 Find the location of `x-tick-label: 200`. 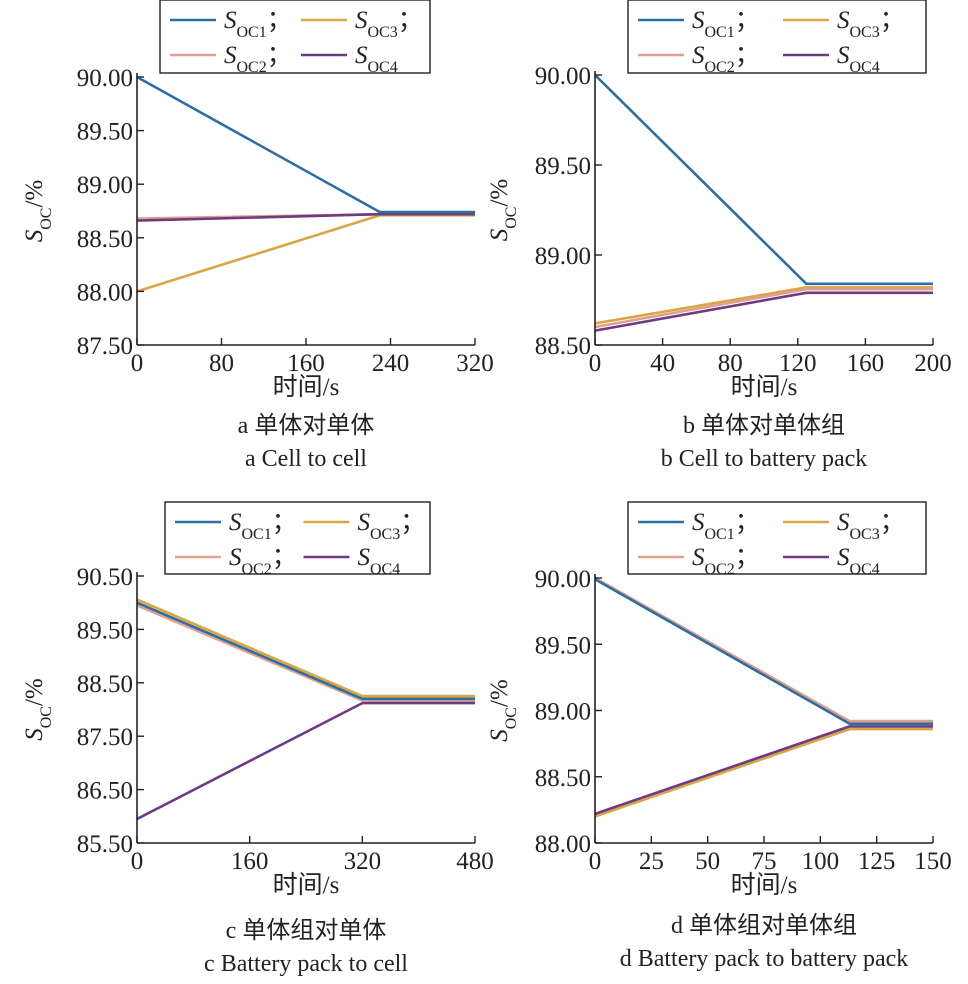

x-tick-label: 200 is located at coordinates (933, 363).